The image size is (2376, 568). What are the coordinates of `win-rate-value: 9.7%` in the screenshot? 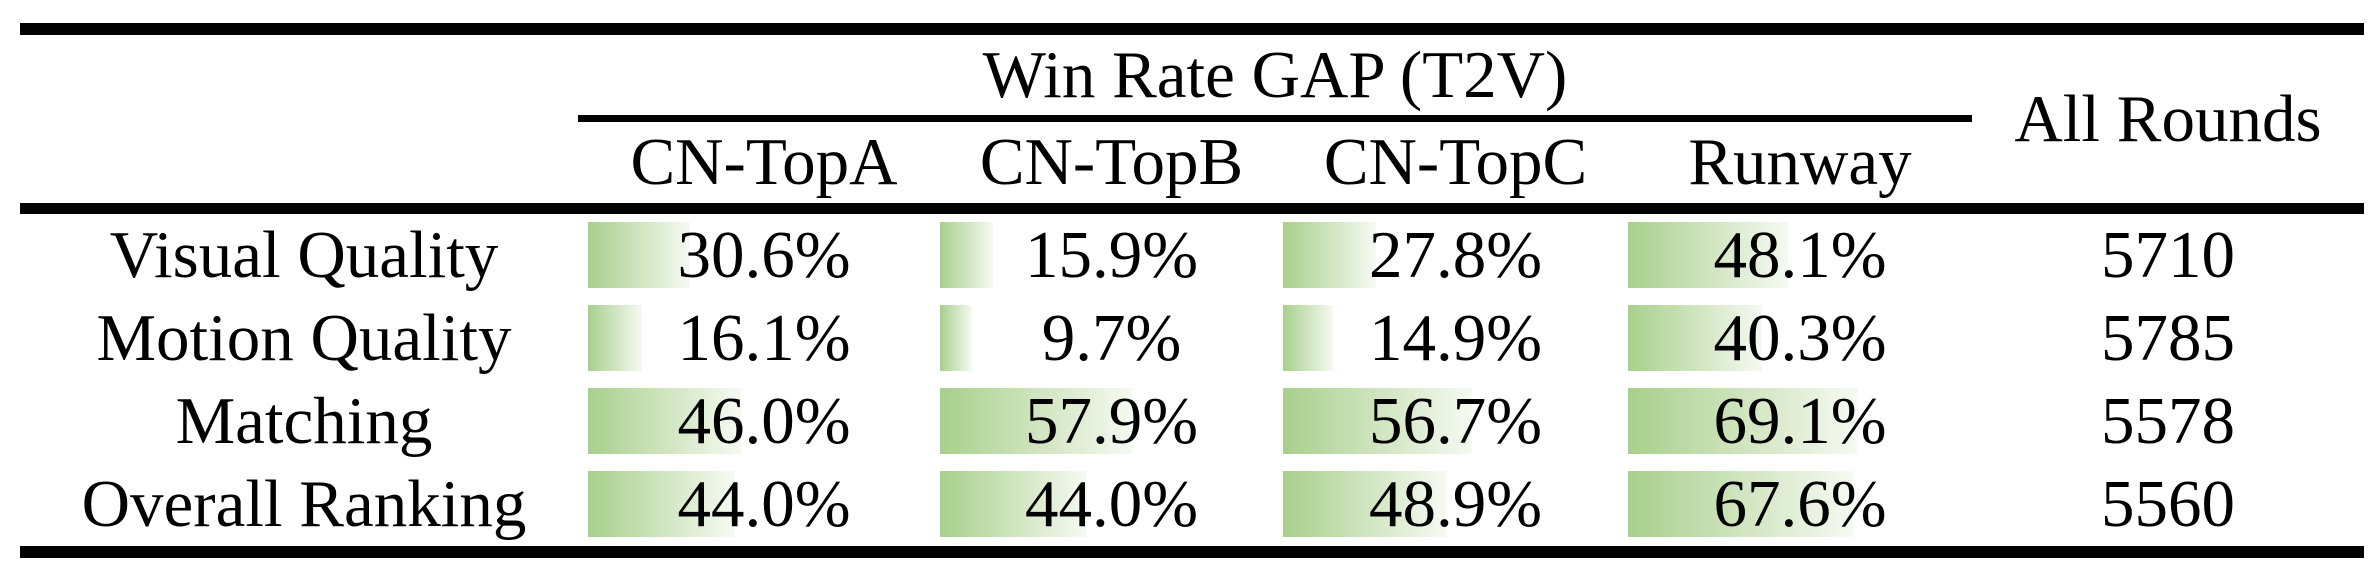 It's located at (1111, 338).